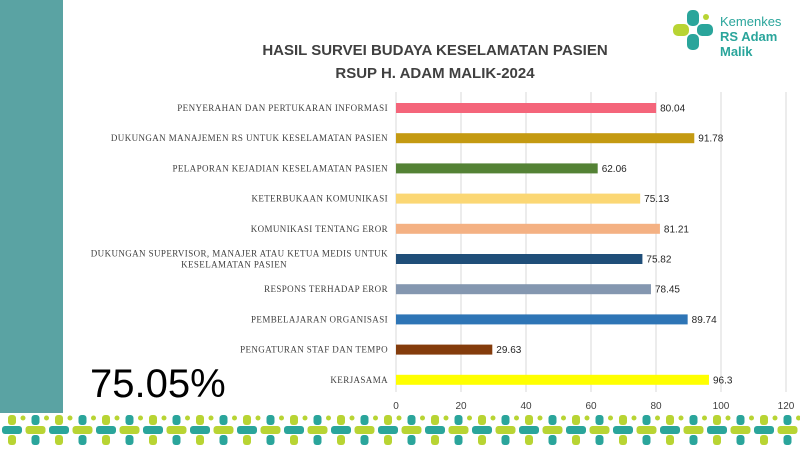  I want to click on category-label: RESPONS TERHADAP EROR, so click(326, 289).